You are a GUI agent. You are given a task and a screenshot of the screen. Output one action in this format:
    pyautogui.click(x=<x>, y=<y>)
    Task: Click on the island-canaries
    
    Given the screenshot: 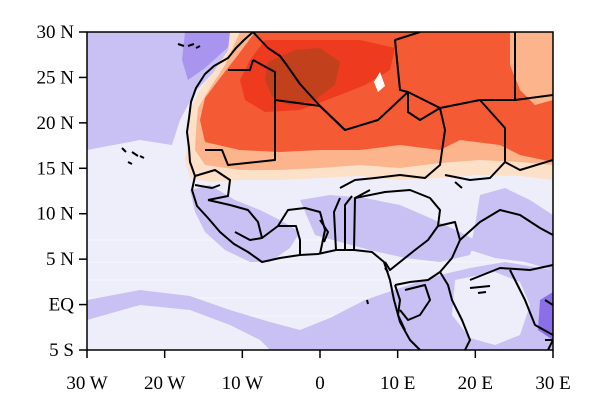 What is the action you would take?
    pyautogui.click(x=189, y=46)
    